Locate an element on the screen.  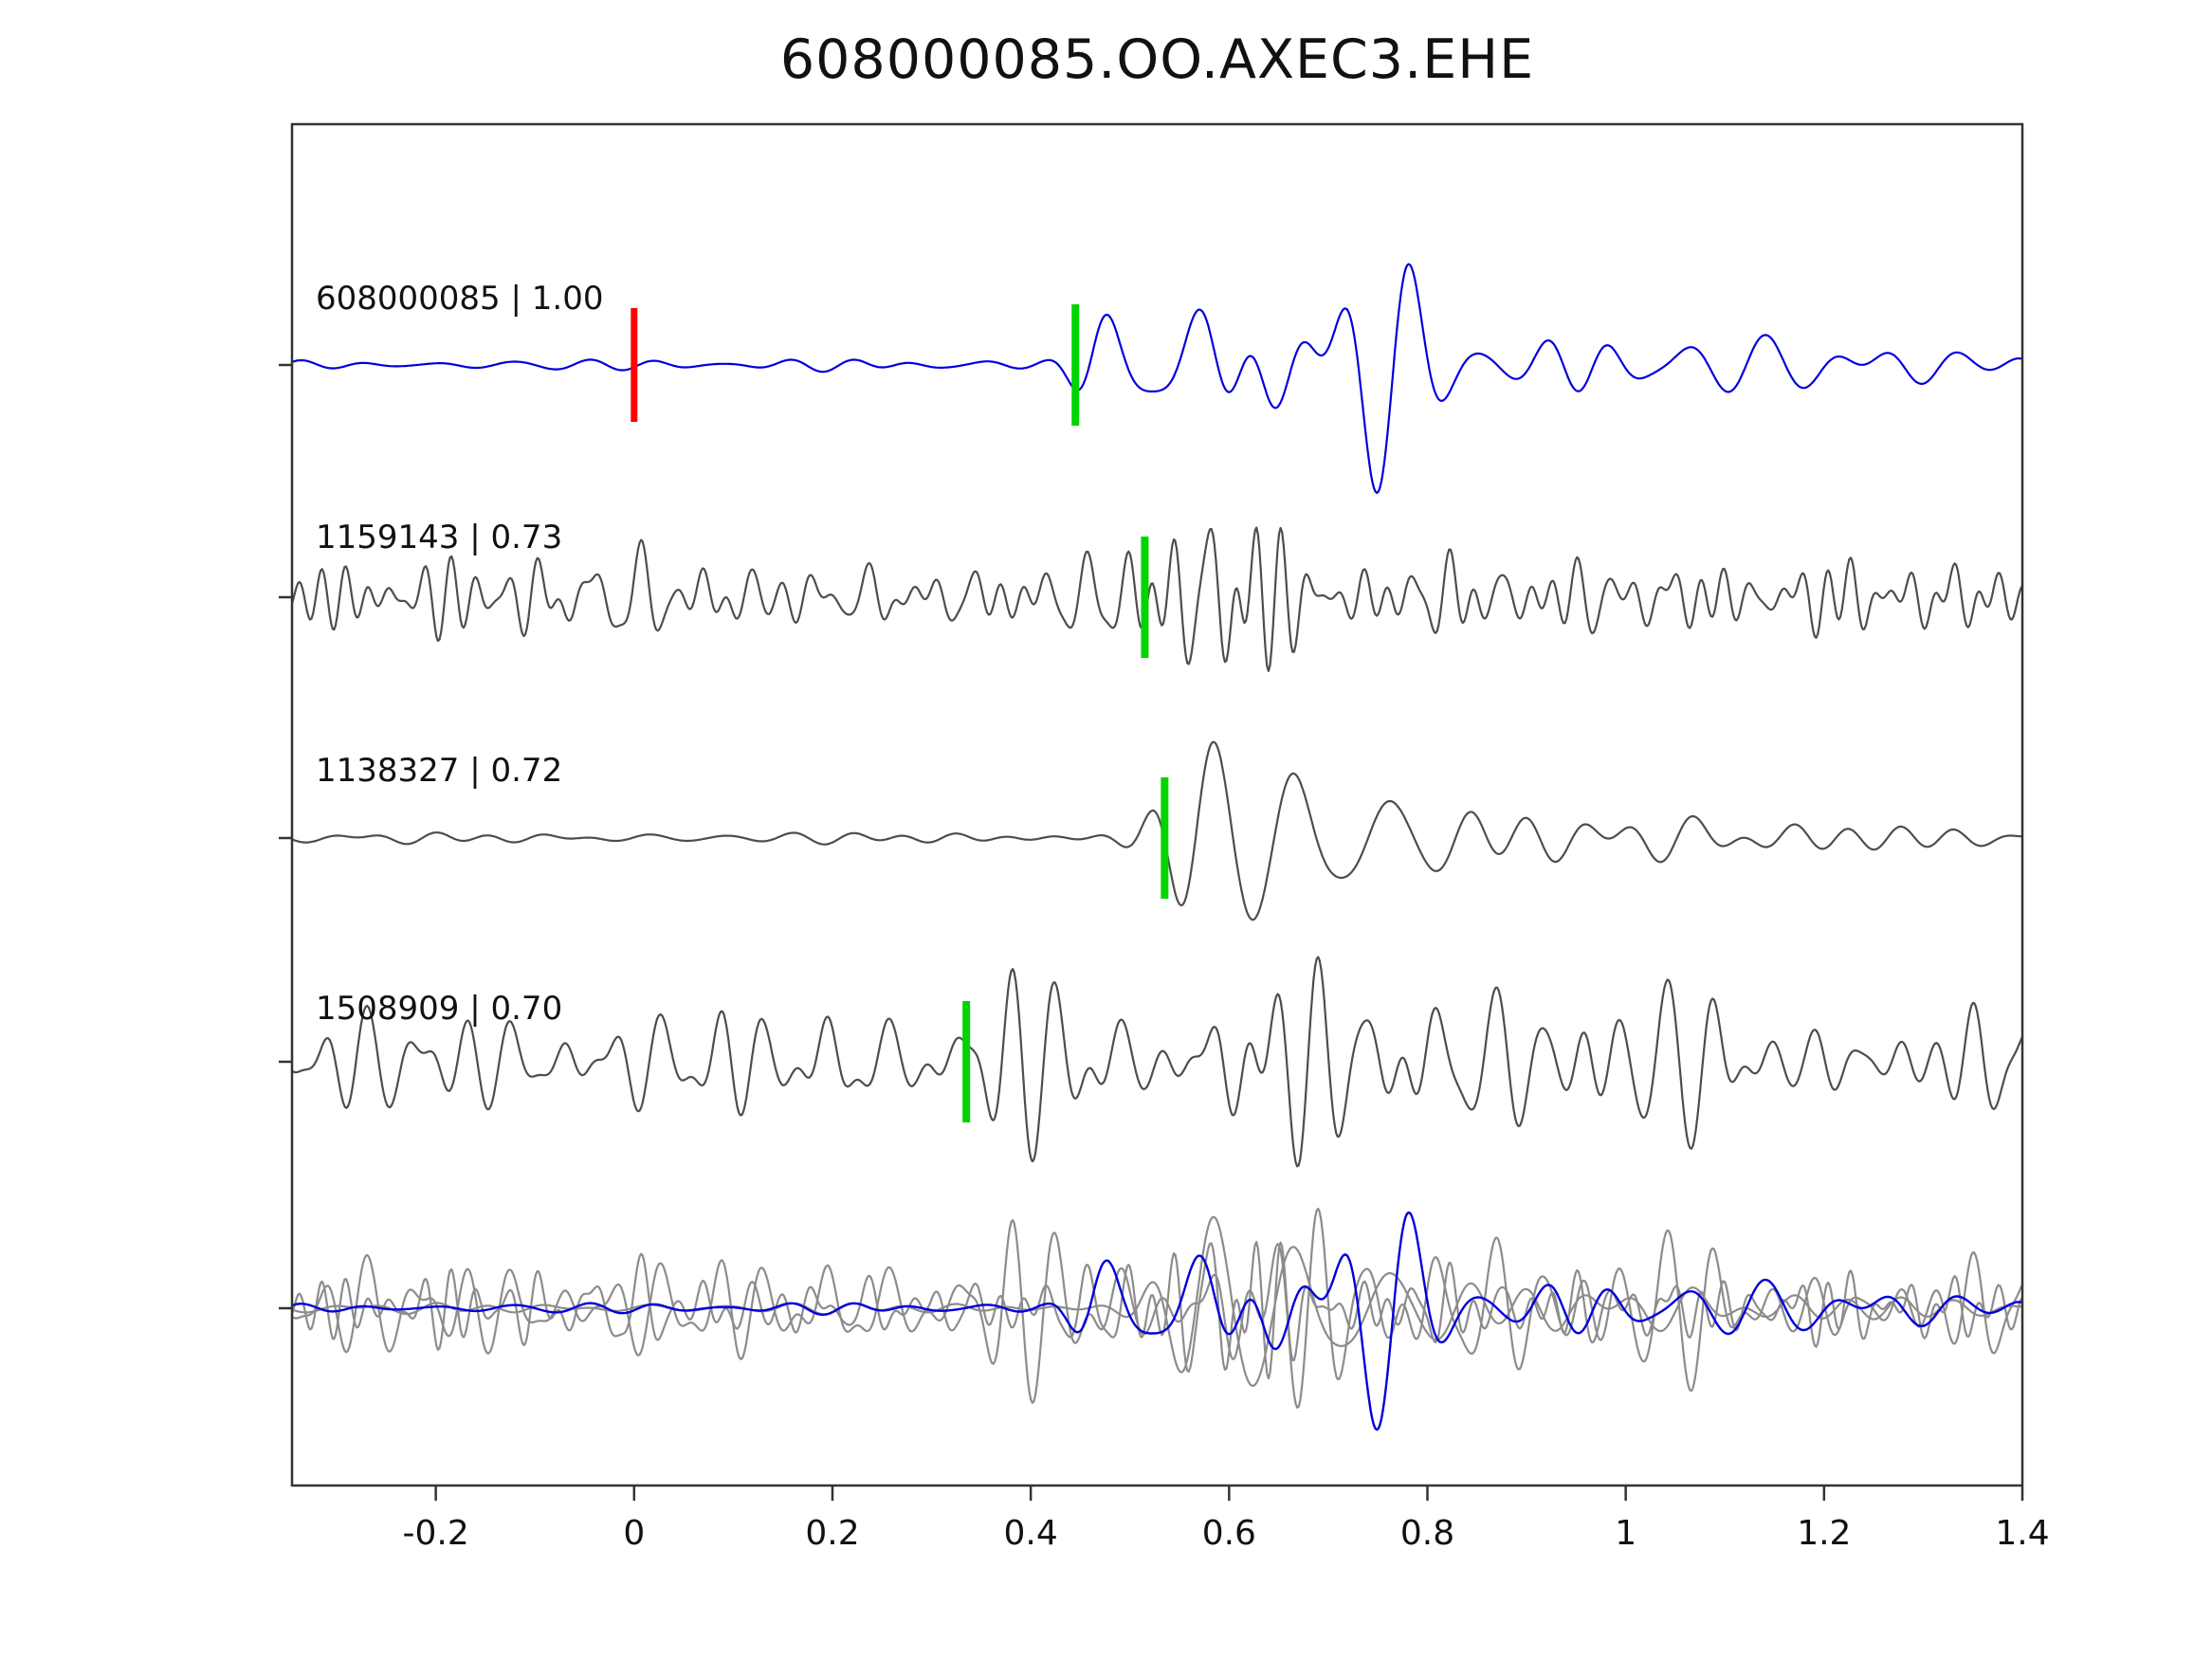
x-tick-label: 0.2 is located at coordinates (832, 1533).